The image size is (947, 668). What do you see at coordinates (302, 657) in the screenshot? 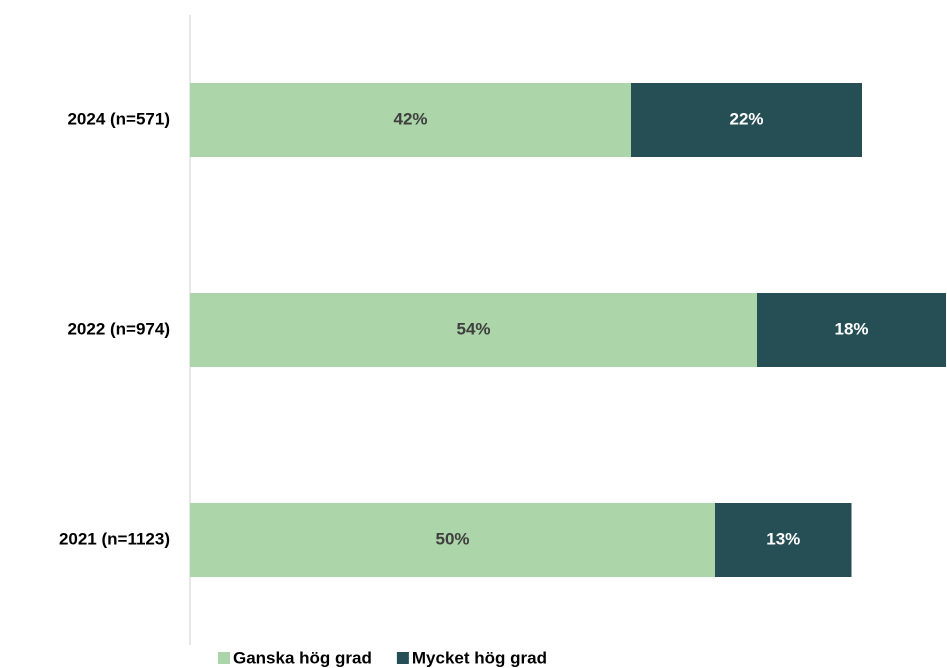
I see `legend-label: Ganska hög grad` at bounding box center [302, 657].